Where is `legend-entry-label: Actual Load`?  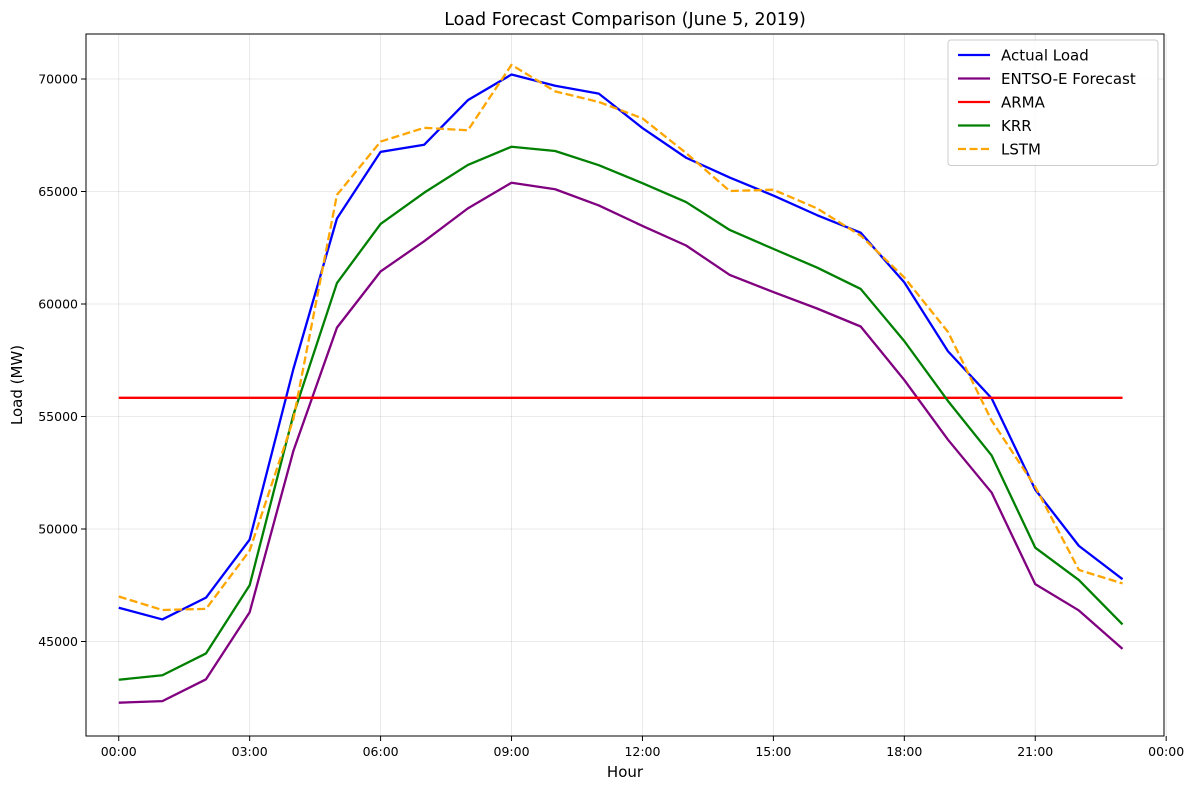
legend-entry-label: Actual Load is located at coordinates (1045, 56).